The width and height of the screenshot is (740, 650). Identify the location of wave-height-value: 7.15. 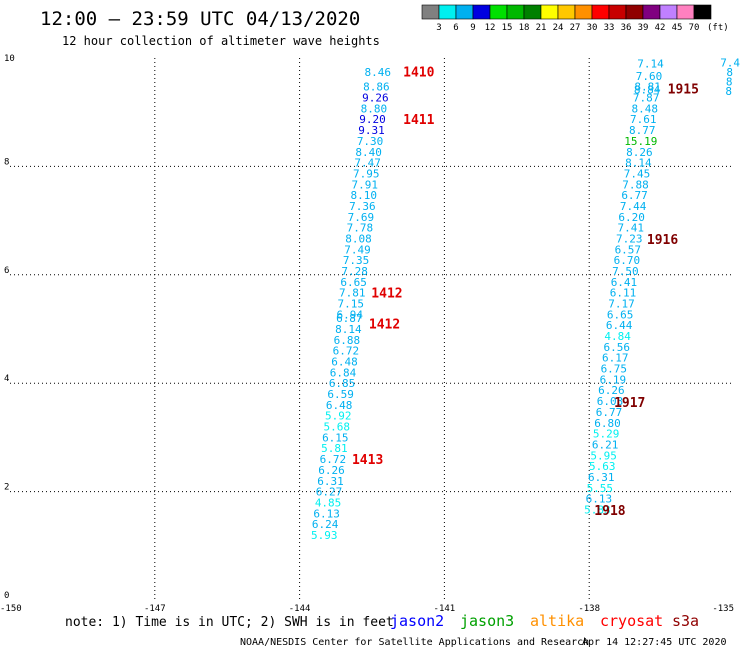
(351, 304).